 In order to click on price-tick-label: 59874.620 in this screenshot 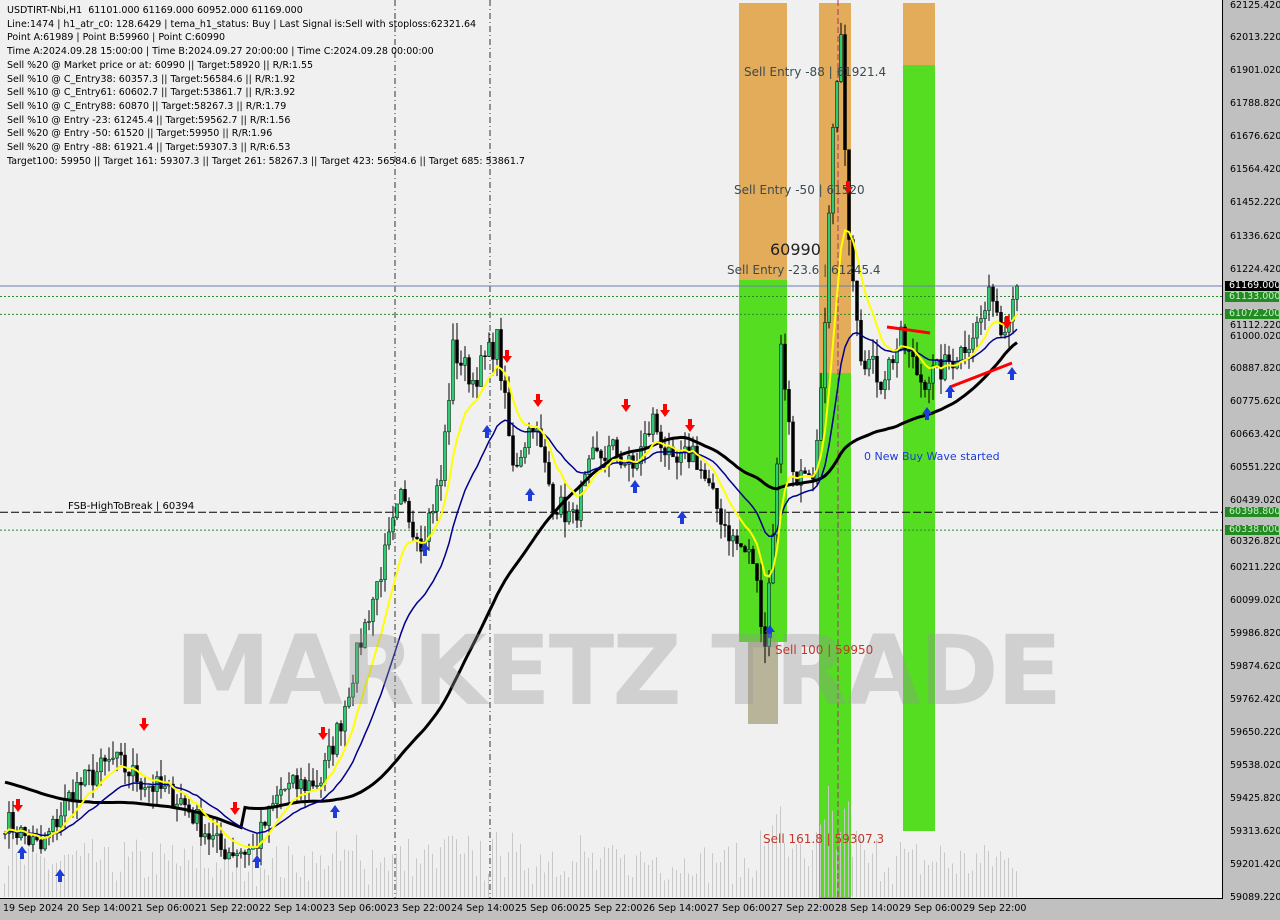, I will do `click(1255, 666)`.